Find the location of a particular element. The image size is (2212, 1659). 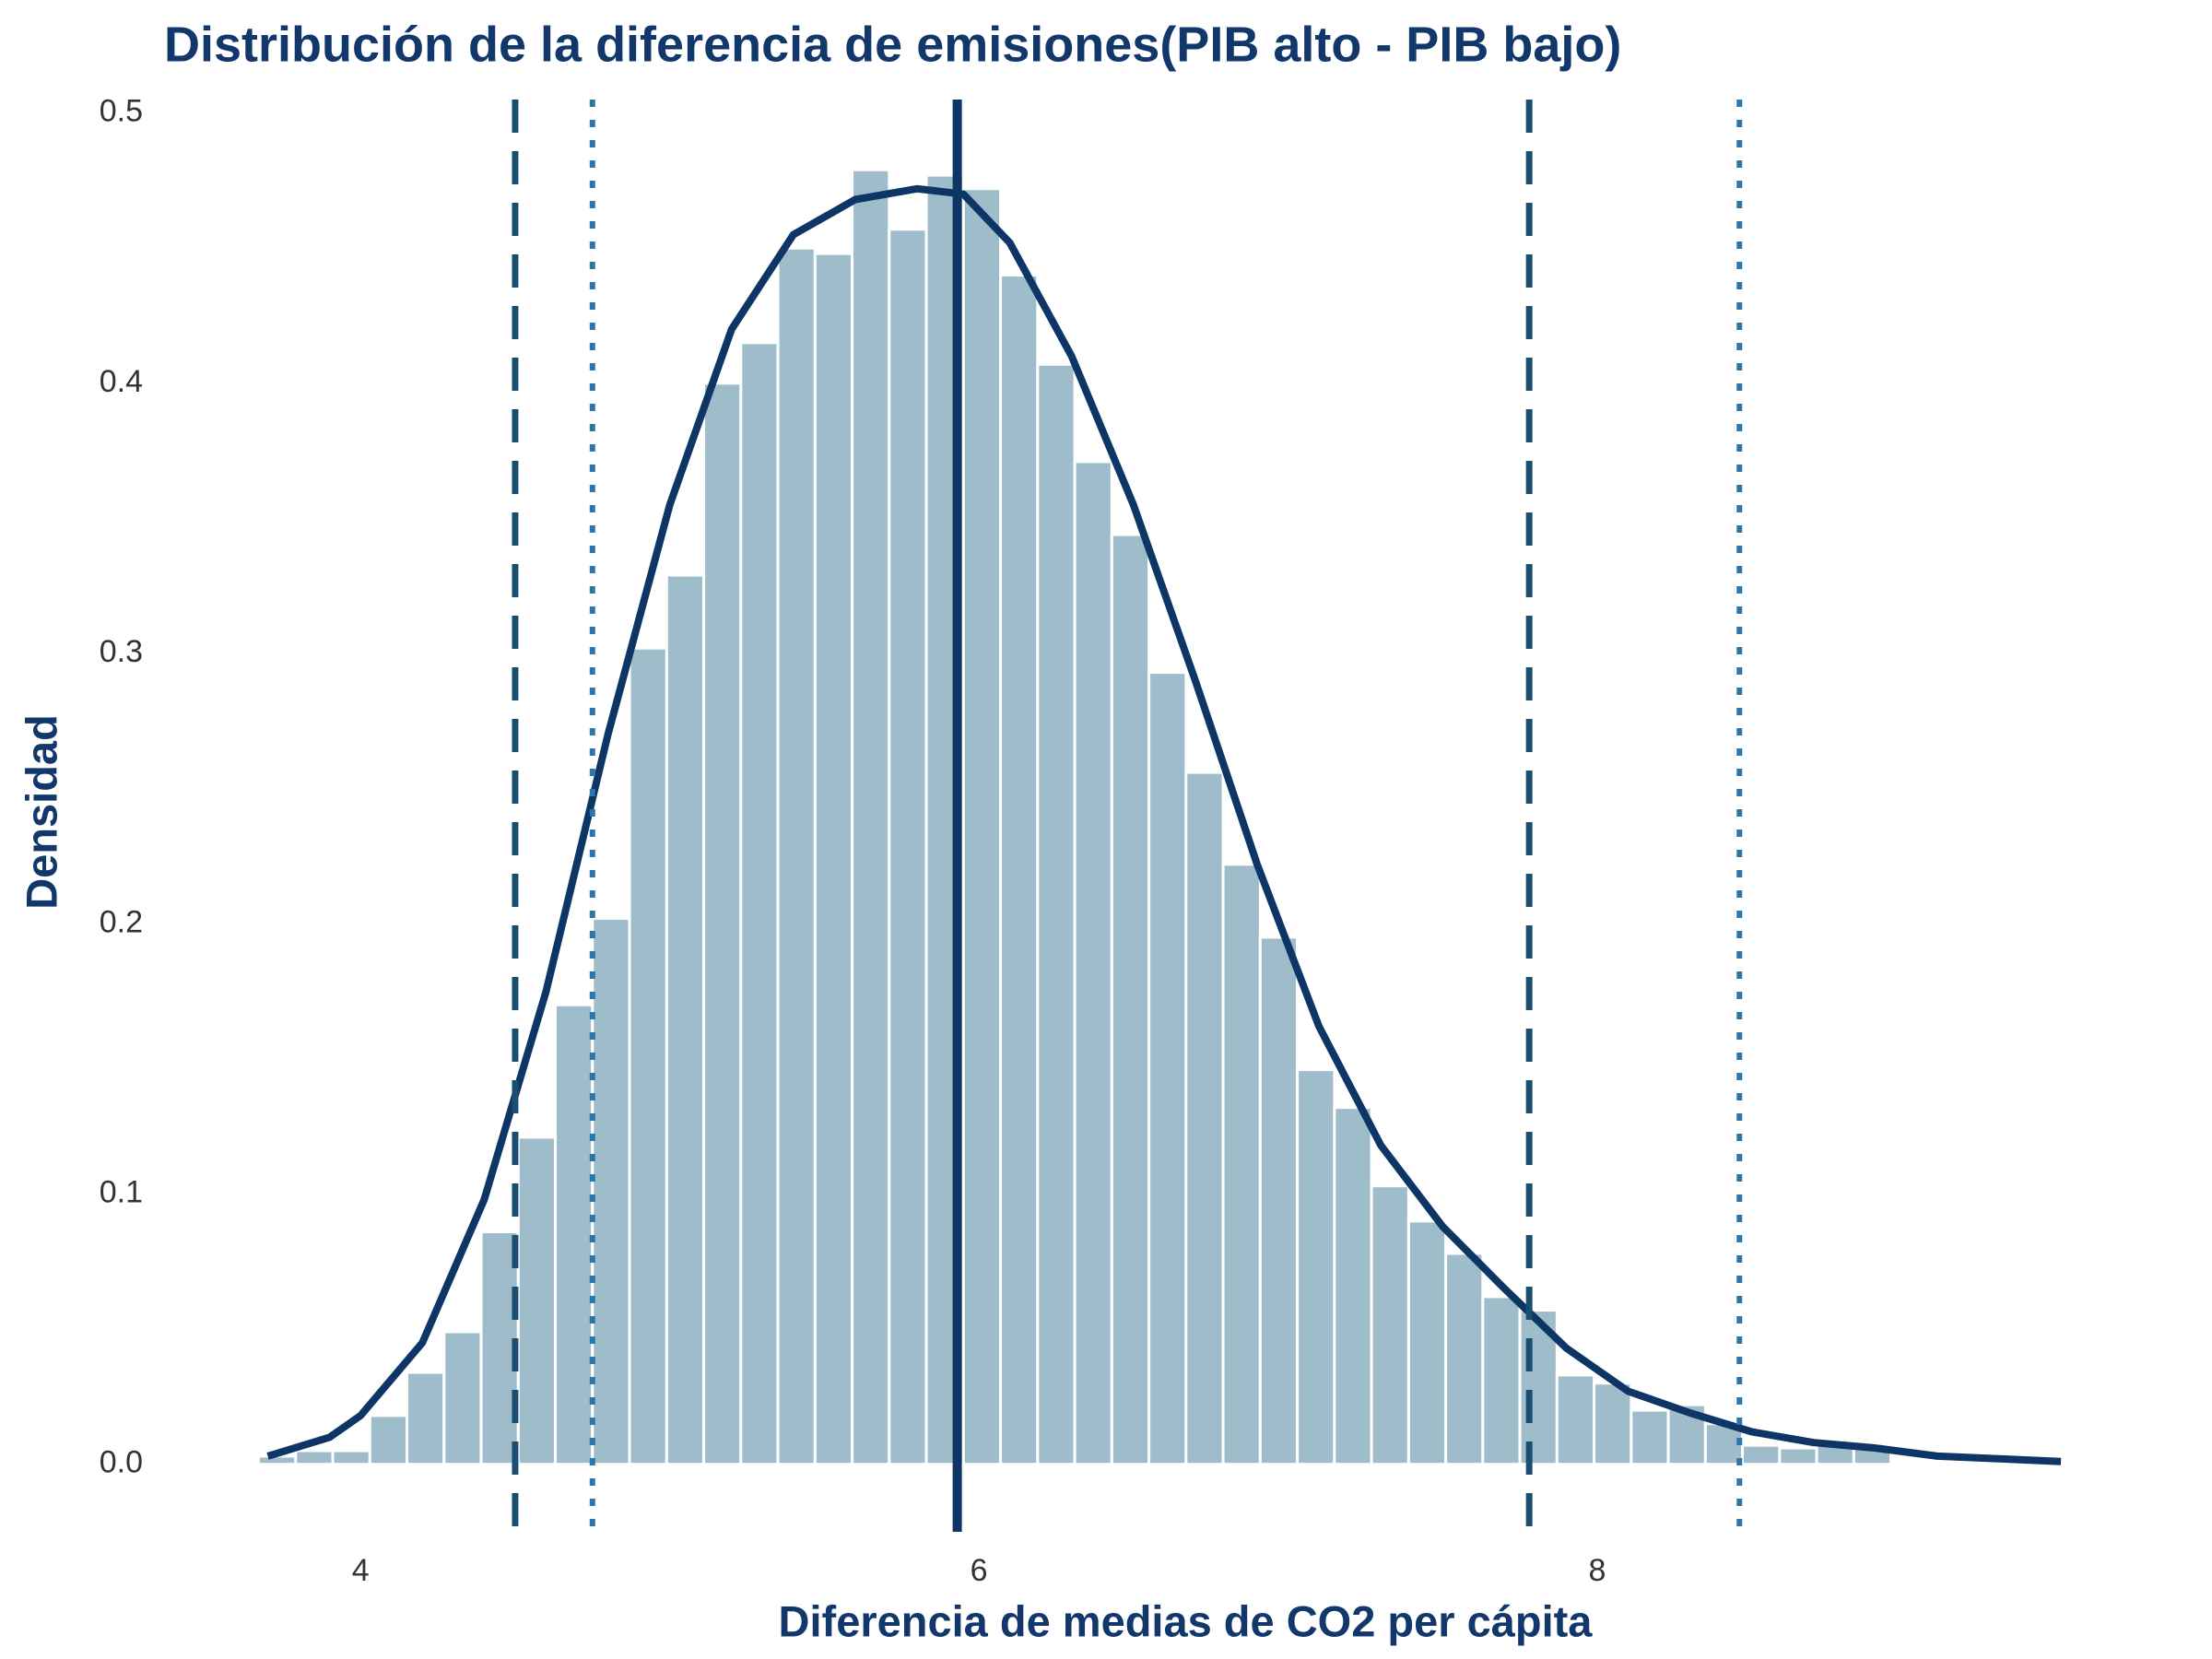

y-tick-label: 0.5 is located at coordinates (121, 111).